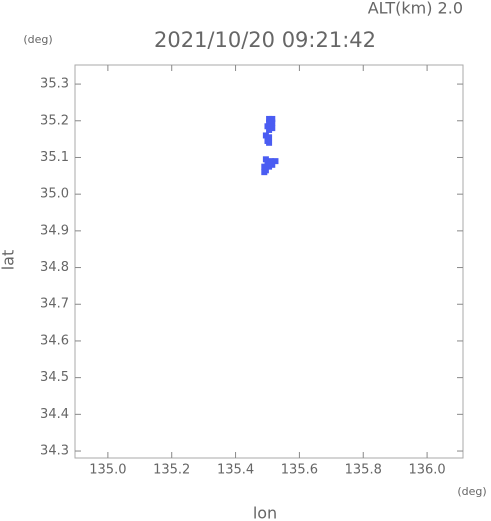 The image size is (491, 521). What do you see at coordinates (37, 39) in the screenshot?
I see `y-unit: (deg)` at bounding box center [37, 39].